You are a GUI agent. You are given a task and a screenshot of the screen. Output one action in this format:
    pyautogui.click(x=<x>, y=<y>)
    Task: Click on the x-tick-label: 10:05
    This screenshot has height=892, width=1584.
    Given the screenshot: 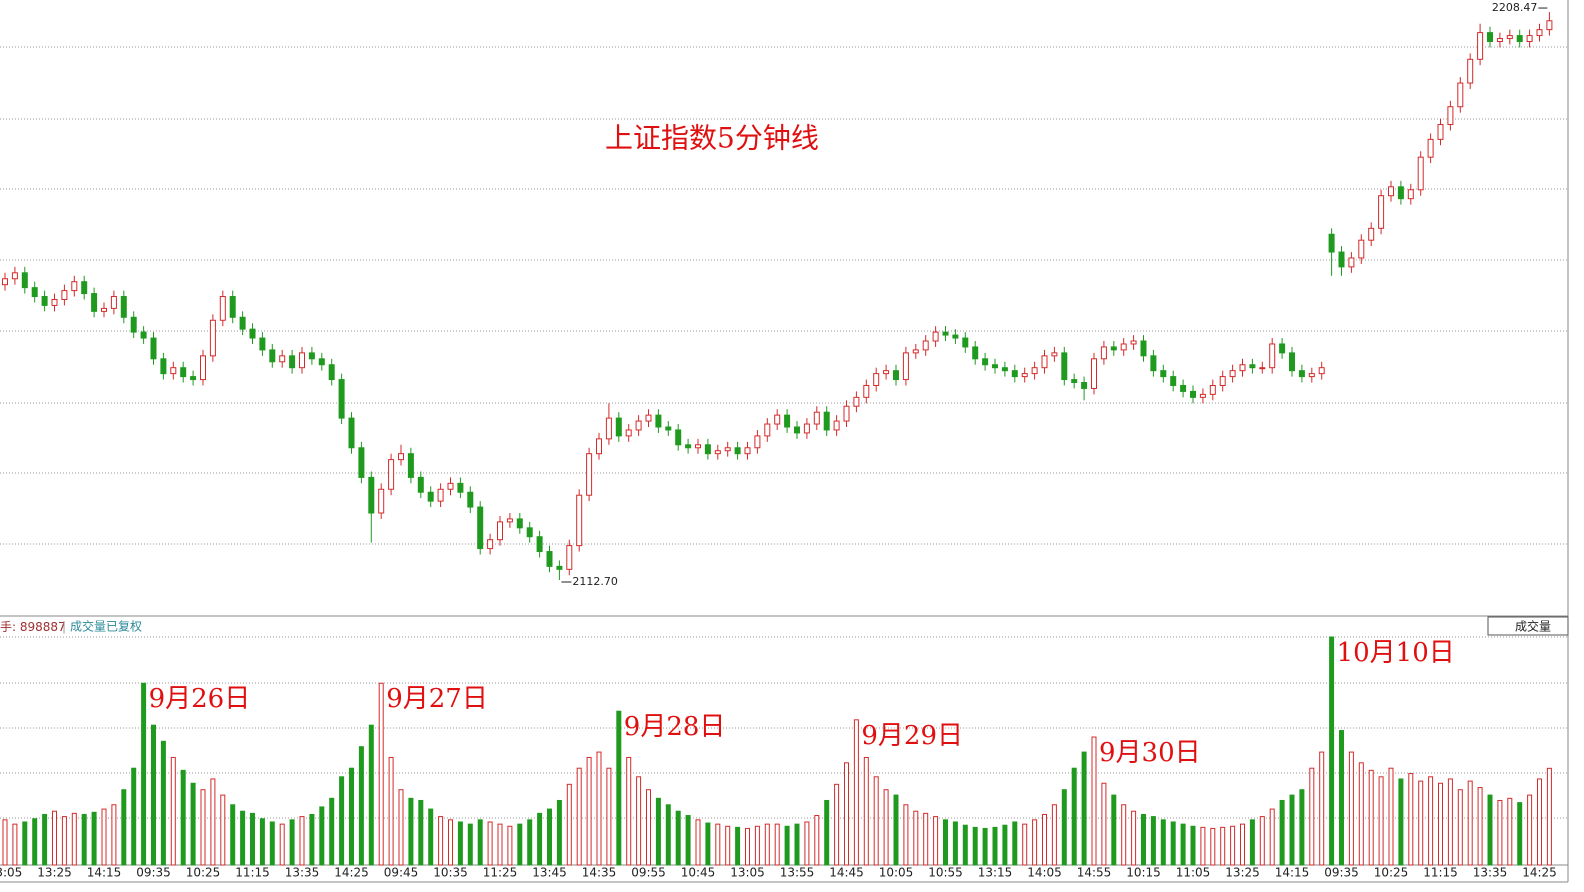 What is the action you would take?
    pyautogui.click(x=896, y=873)
    